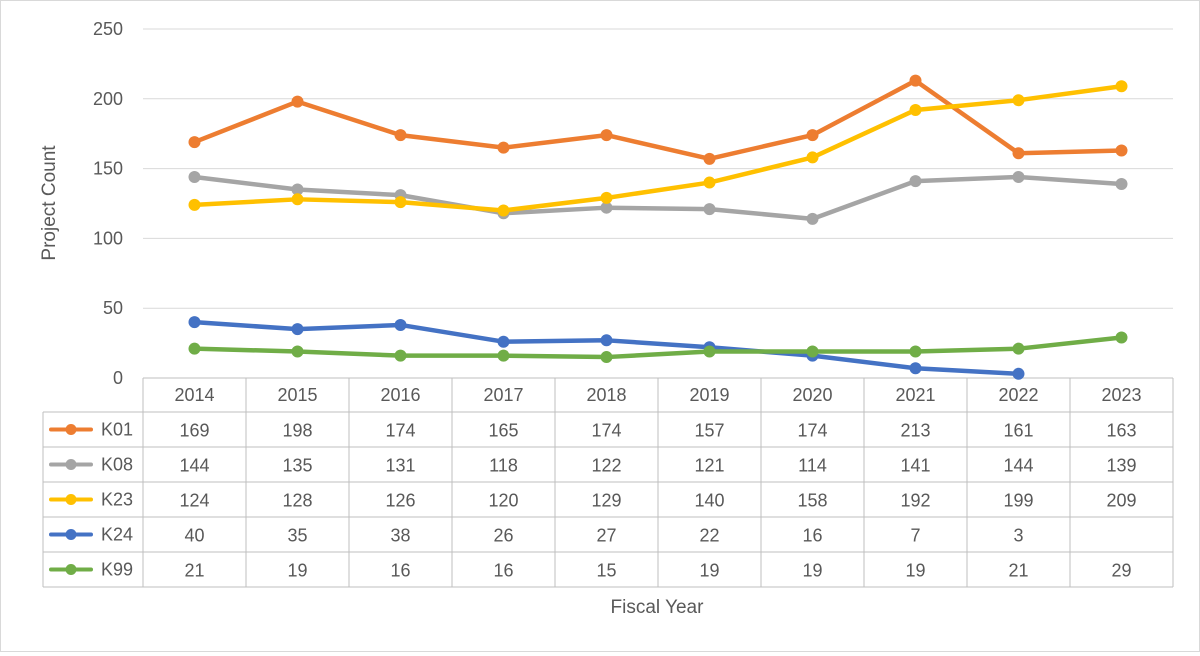  What do you see at coordinates (117, 570) in the screenshot?
I see `legend-label: K99` at bounding box center [117, 570].